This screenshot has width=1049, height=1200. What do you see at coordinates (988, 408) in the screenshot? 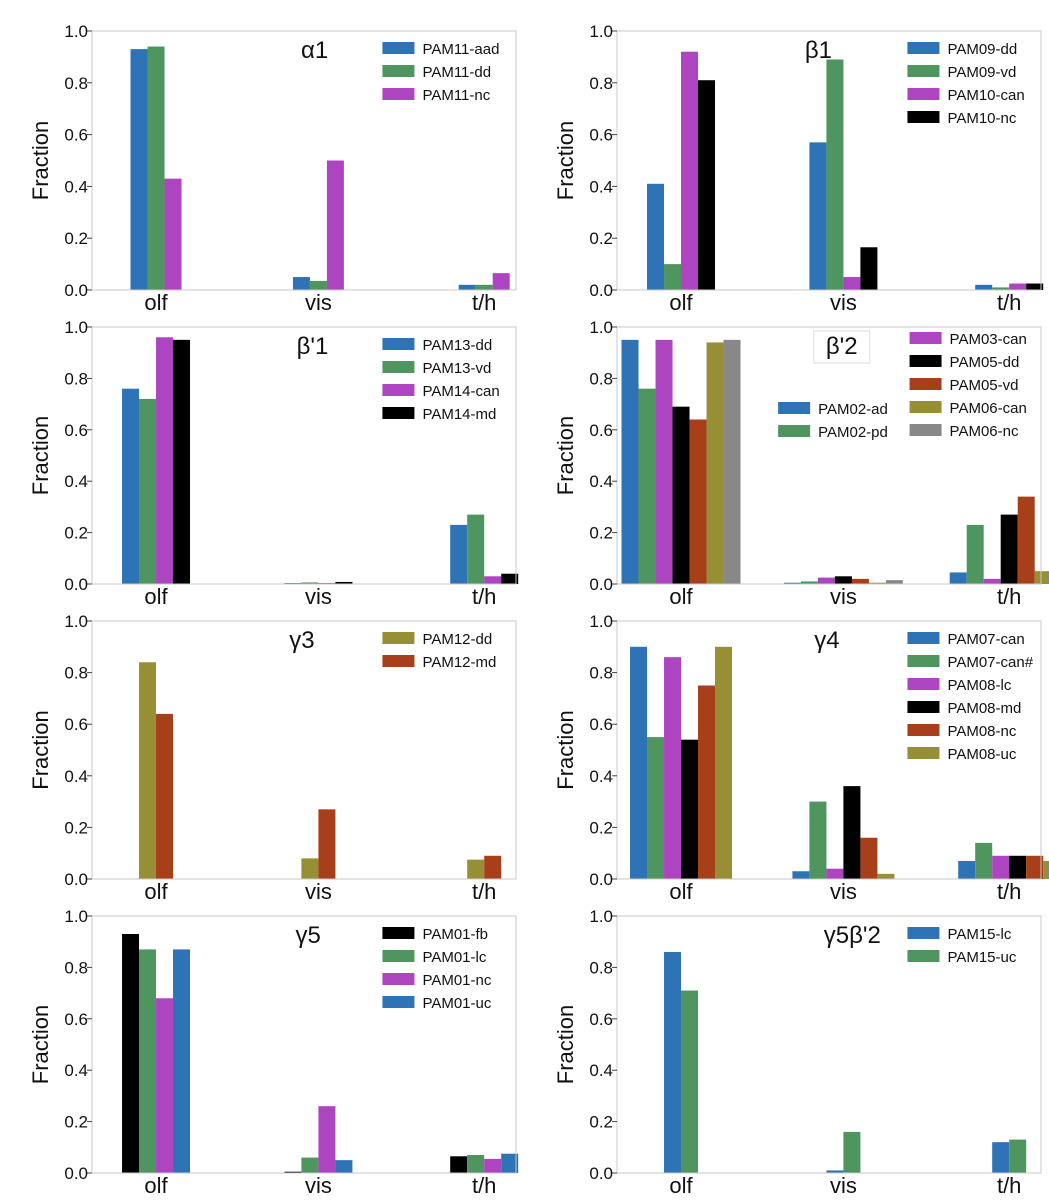
I see `legend-label-PAM06-can: PAM06-can` at bounding box center [988, 408].